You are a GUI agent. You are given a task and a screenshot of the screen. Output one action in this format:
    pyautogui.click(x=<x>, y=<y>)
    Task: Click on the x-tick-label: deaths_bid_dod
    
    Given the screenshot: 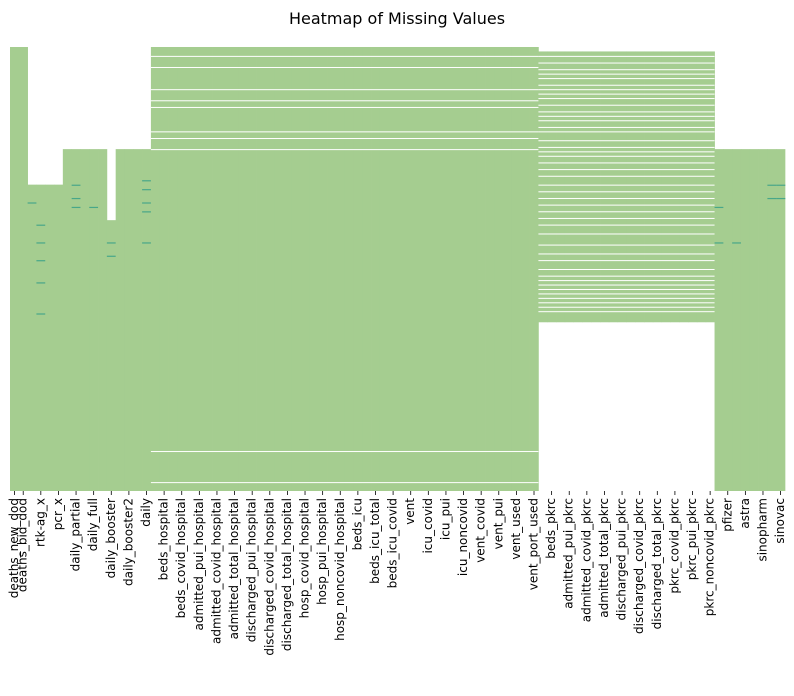 What is the action you would take?
    pyautogui.click(x=23, y=545)
    